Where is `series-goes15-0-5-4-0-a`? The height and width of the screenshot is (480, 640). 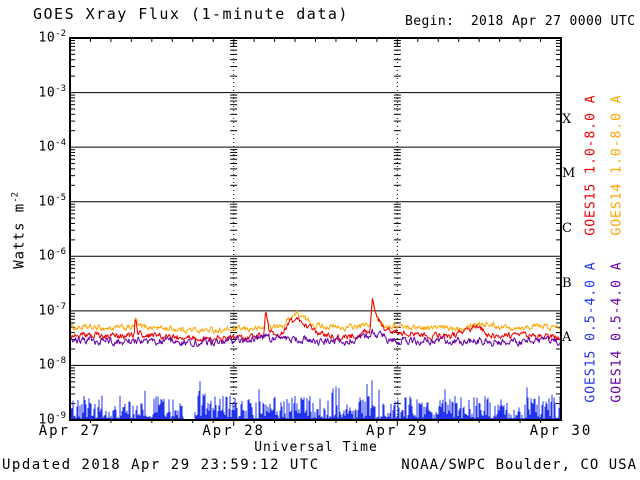 series-goes15-0-5-4-0-a is located at coordinates (315, 399).